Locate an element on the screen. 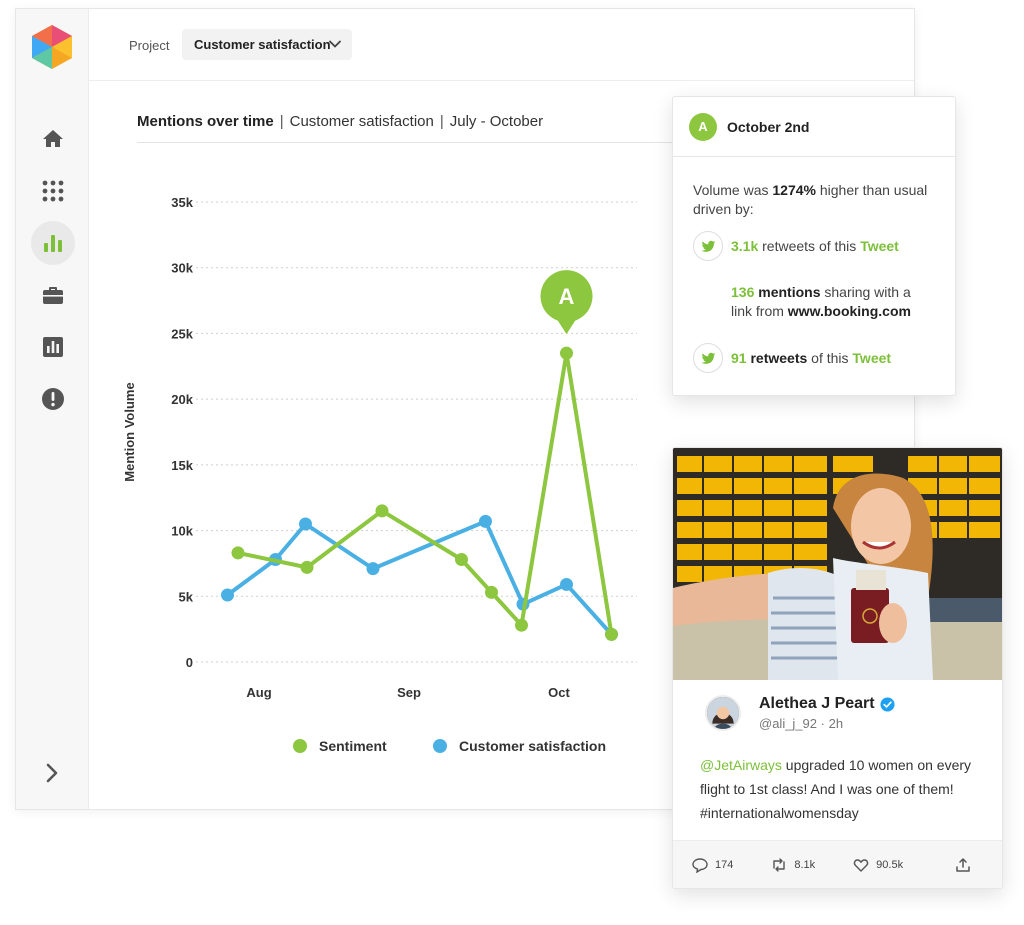 The height and width of the screenshot is (925, 1024). chevron-down-icon is located at coordinates (335, 44).